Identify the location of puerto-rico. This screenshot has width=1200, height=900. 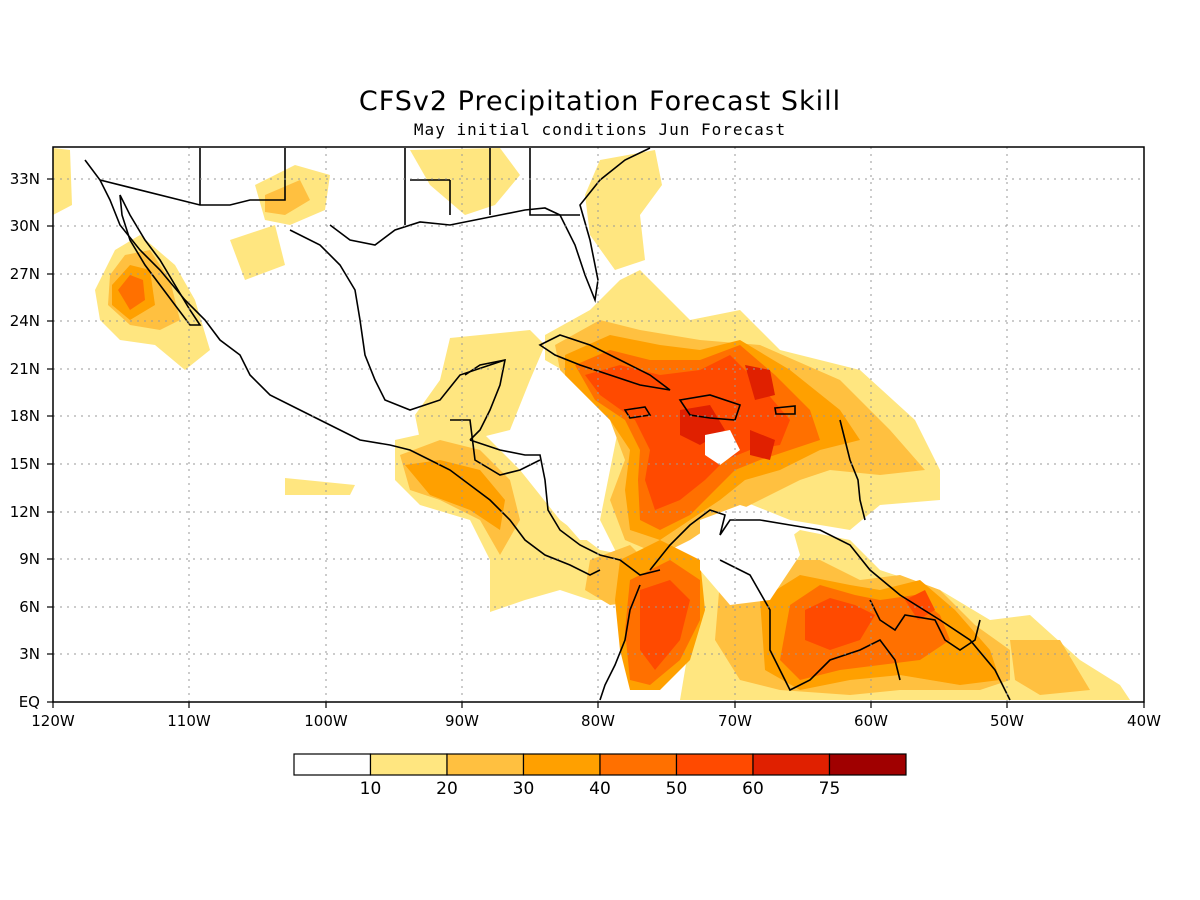
(785, 410).